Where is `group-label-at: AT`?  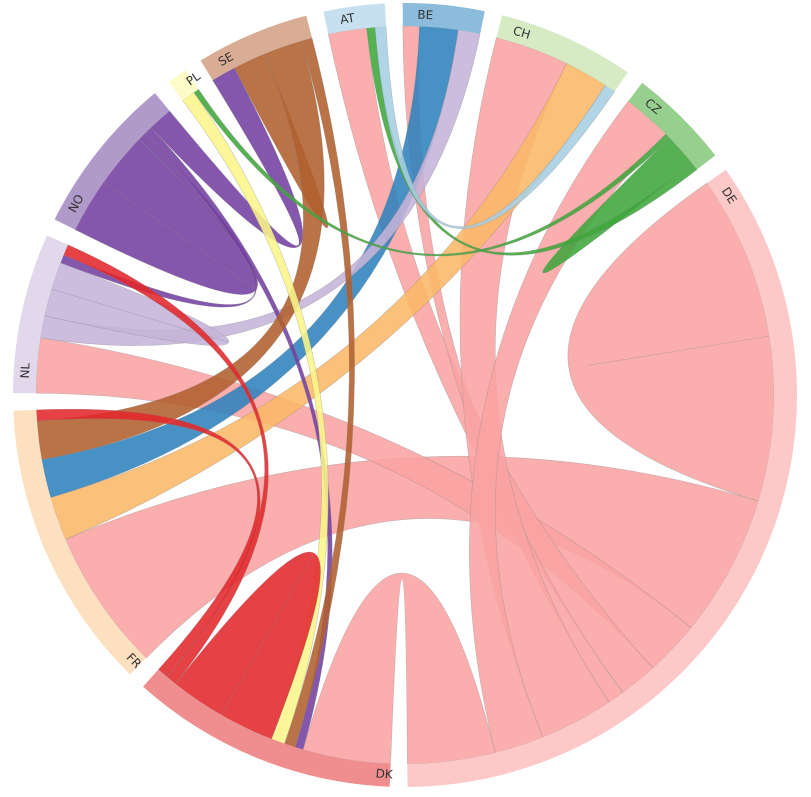 group-label-at: AT is located at coordinates (347, 19).